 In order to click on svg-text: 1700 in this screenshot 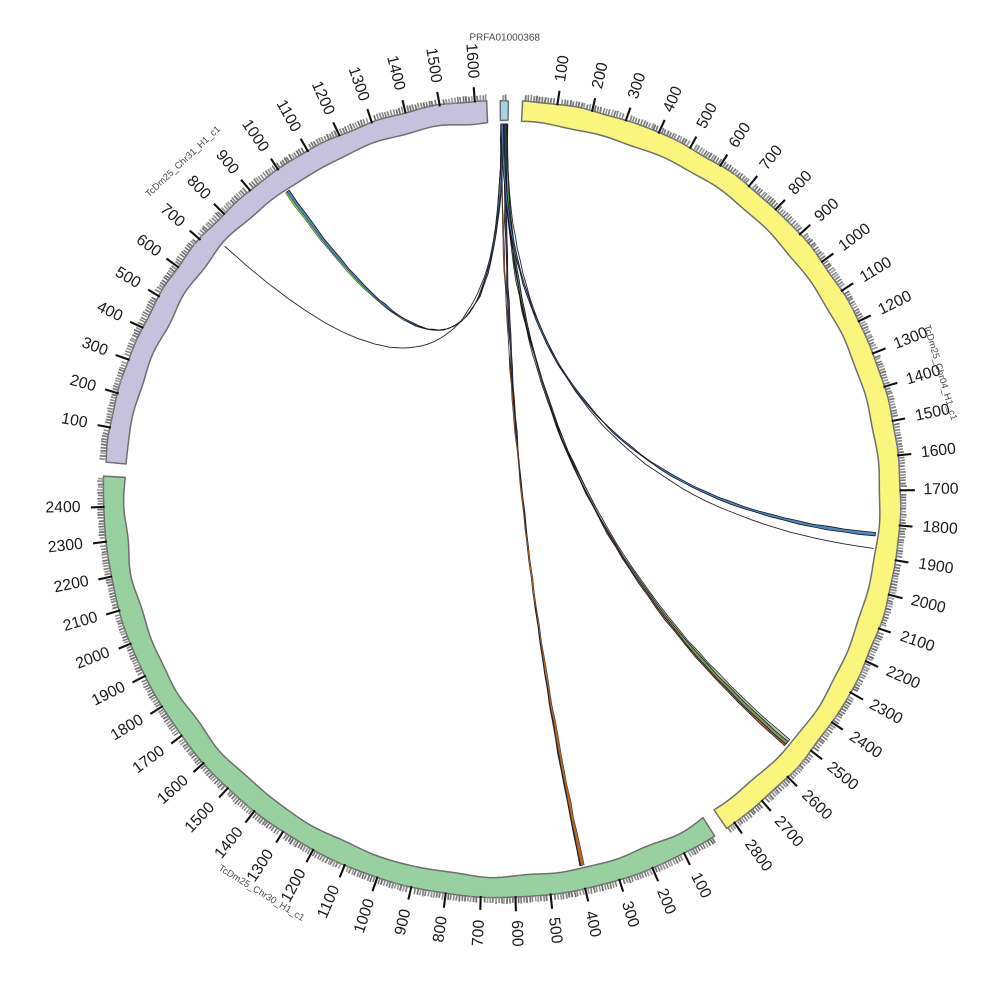, I will do `click(941, 490)`.